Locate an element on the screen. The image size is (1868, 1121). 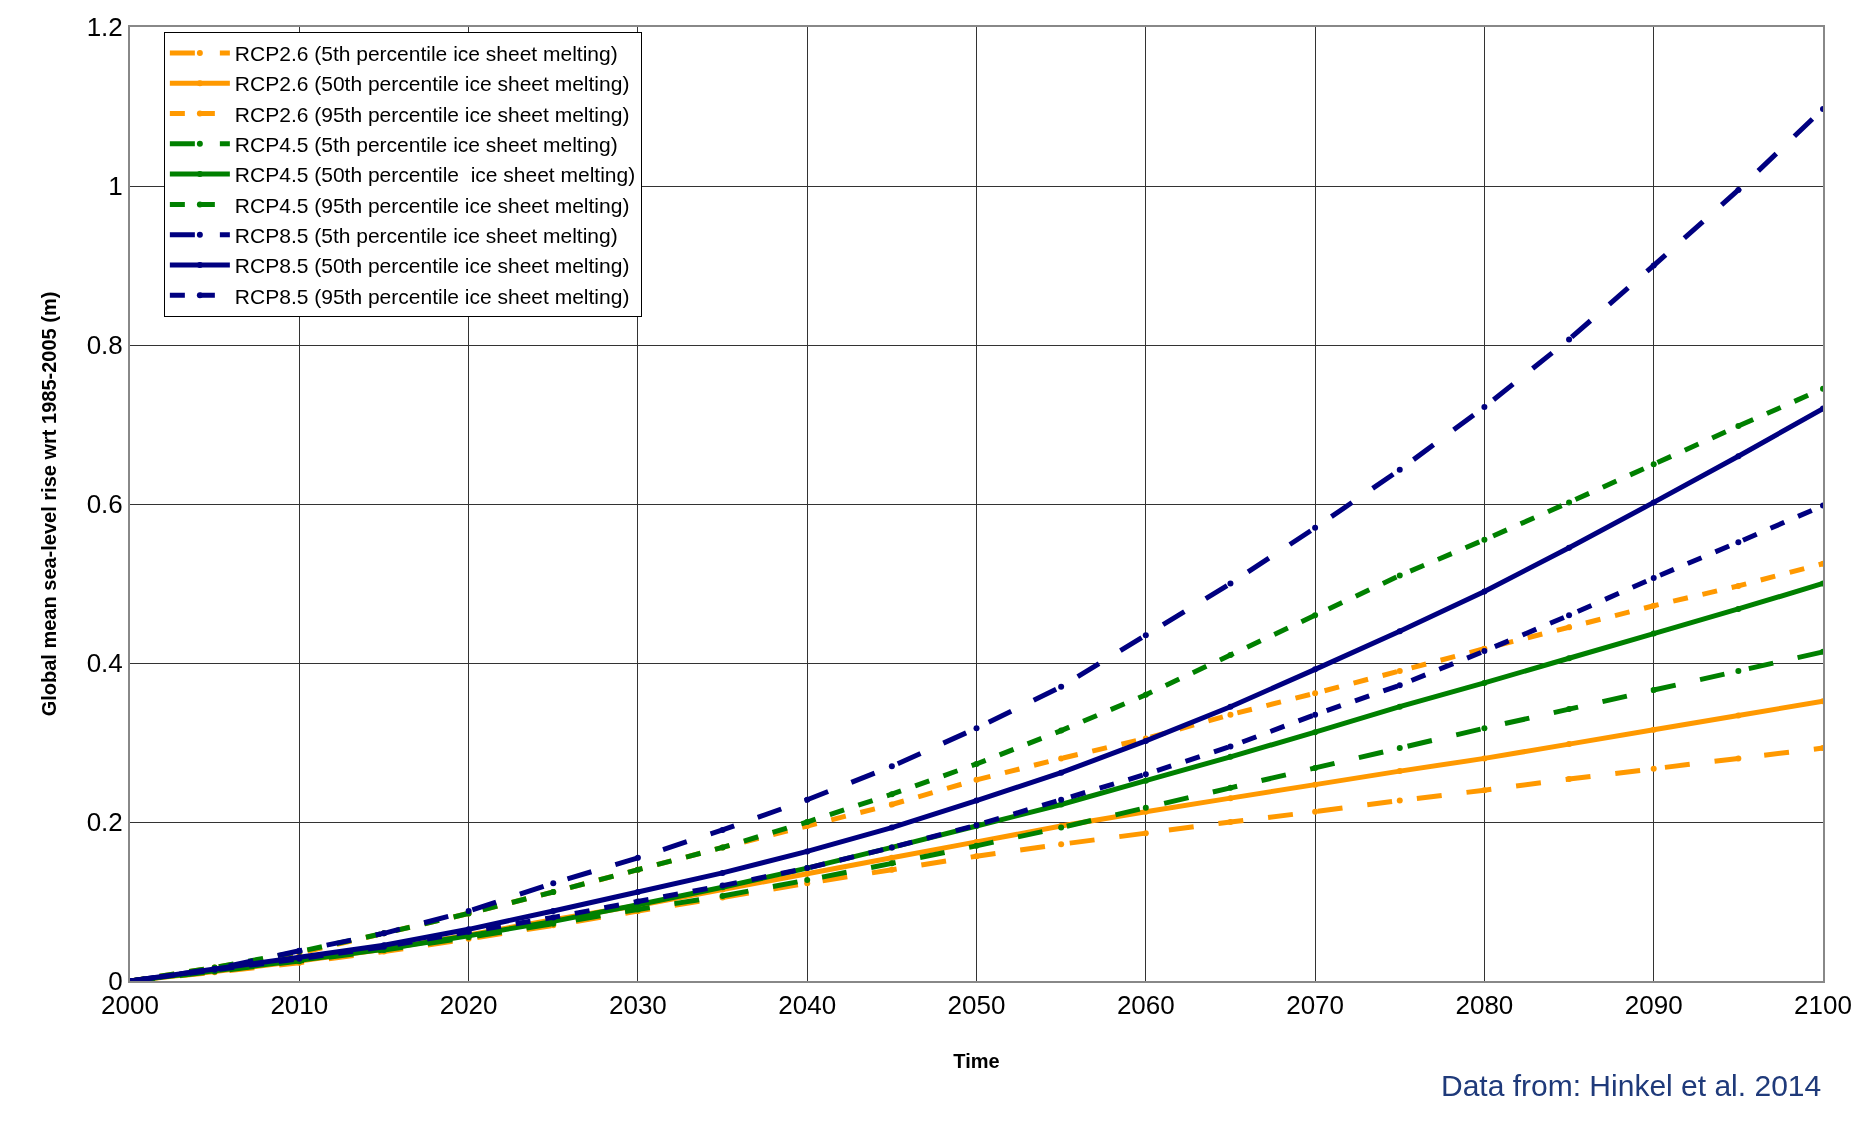
legend-label: RCP8.5 (50th percentile ice sheet melting) is located at coordinates (432, 266).